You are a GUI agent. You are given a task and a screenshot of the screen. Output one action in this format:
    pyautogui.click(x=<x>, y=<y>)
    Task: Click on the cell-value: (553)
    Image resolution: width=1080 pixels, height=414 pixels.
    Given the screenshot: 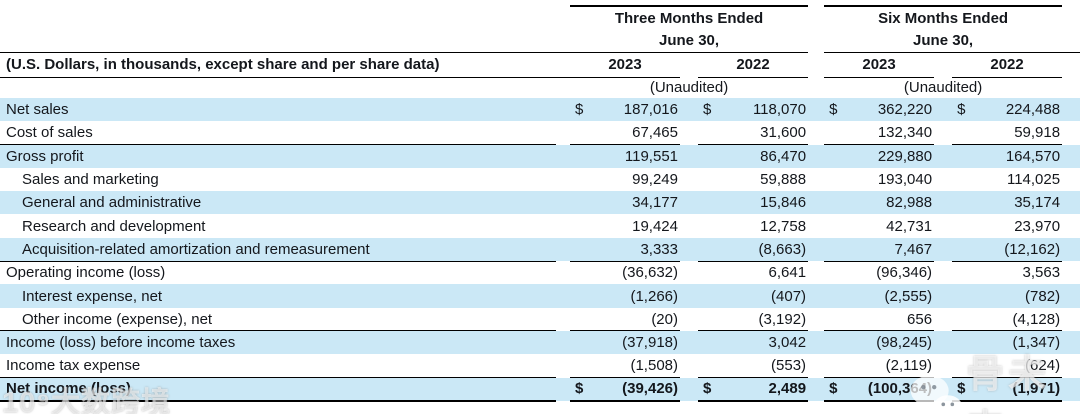 What is the action you would take?
    pyautogui.click(x=789, y=366)
    